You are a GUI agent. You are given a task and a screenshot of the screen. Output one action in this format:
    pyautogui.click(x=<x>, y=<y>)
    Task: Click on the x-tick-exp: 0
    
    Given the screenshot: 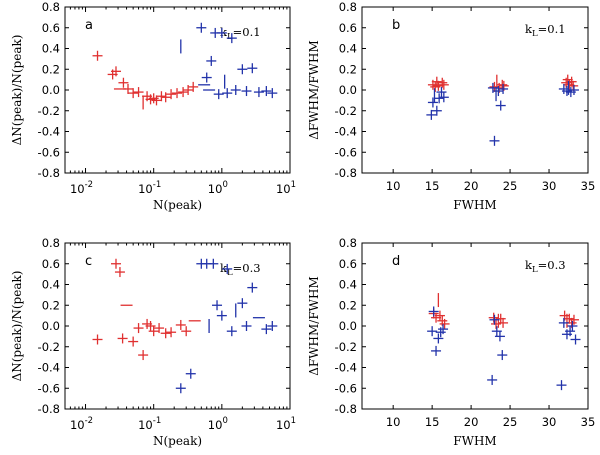 What is the action you would take?
    pyautogui.click(x=224, y=421)
    